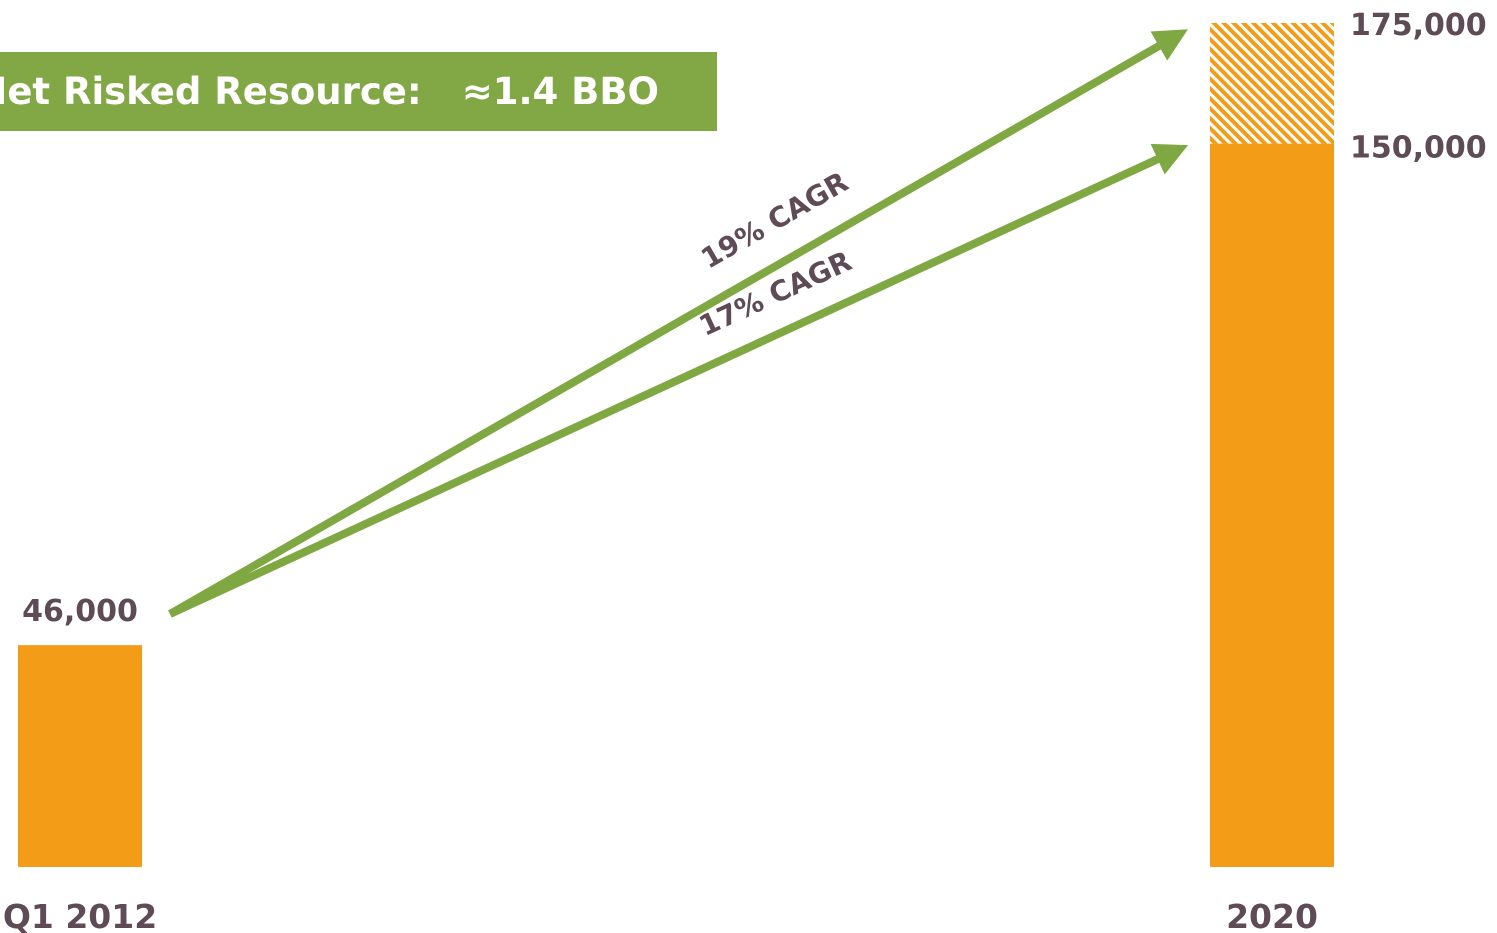  I want to click on data-label: 150,000, so click(1418, 148).